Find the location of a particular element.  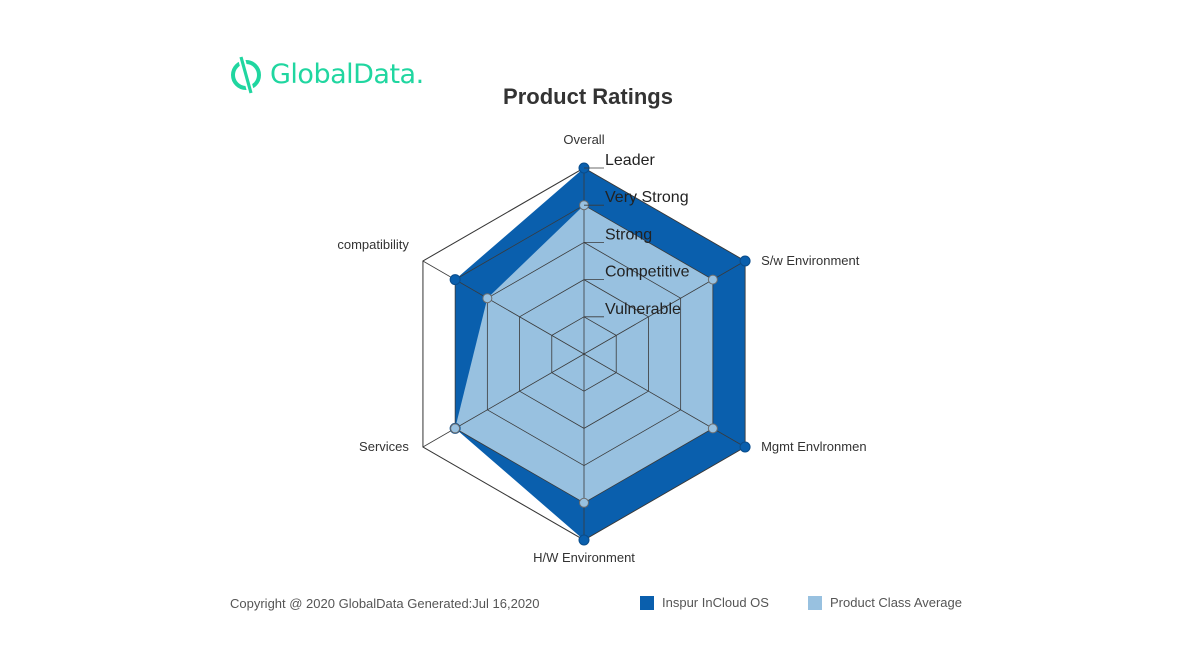

legend-item-series-1: Inspur InCloud OS is located at coordinates (704, 602).